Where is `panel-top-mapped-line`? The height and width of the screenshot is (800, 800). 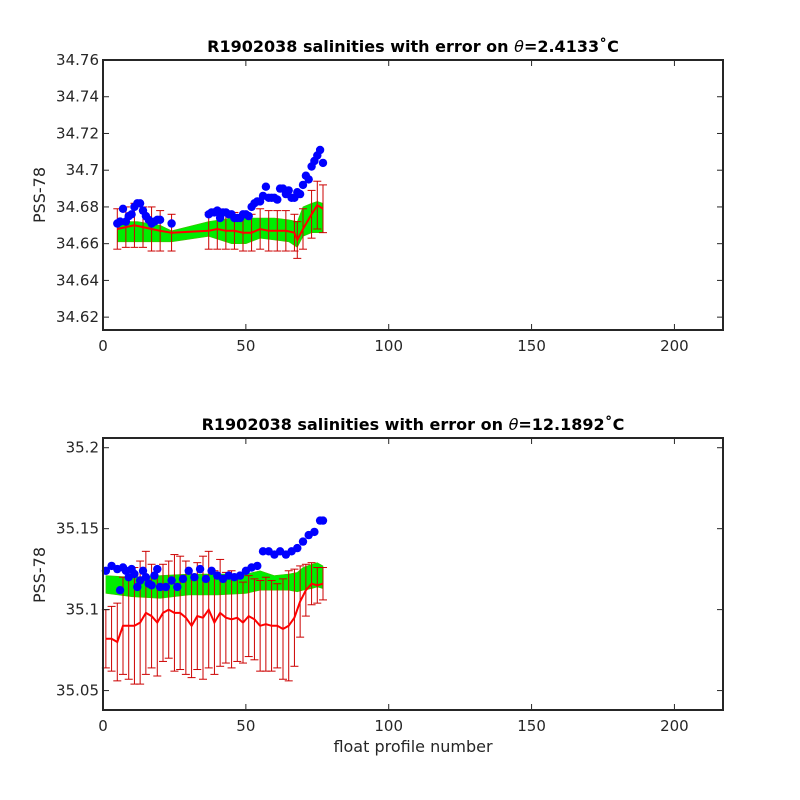 panel-top-mapped-line is located at coordinates (220, 223).